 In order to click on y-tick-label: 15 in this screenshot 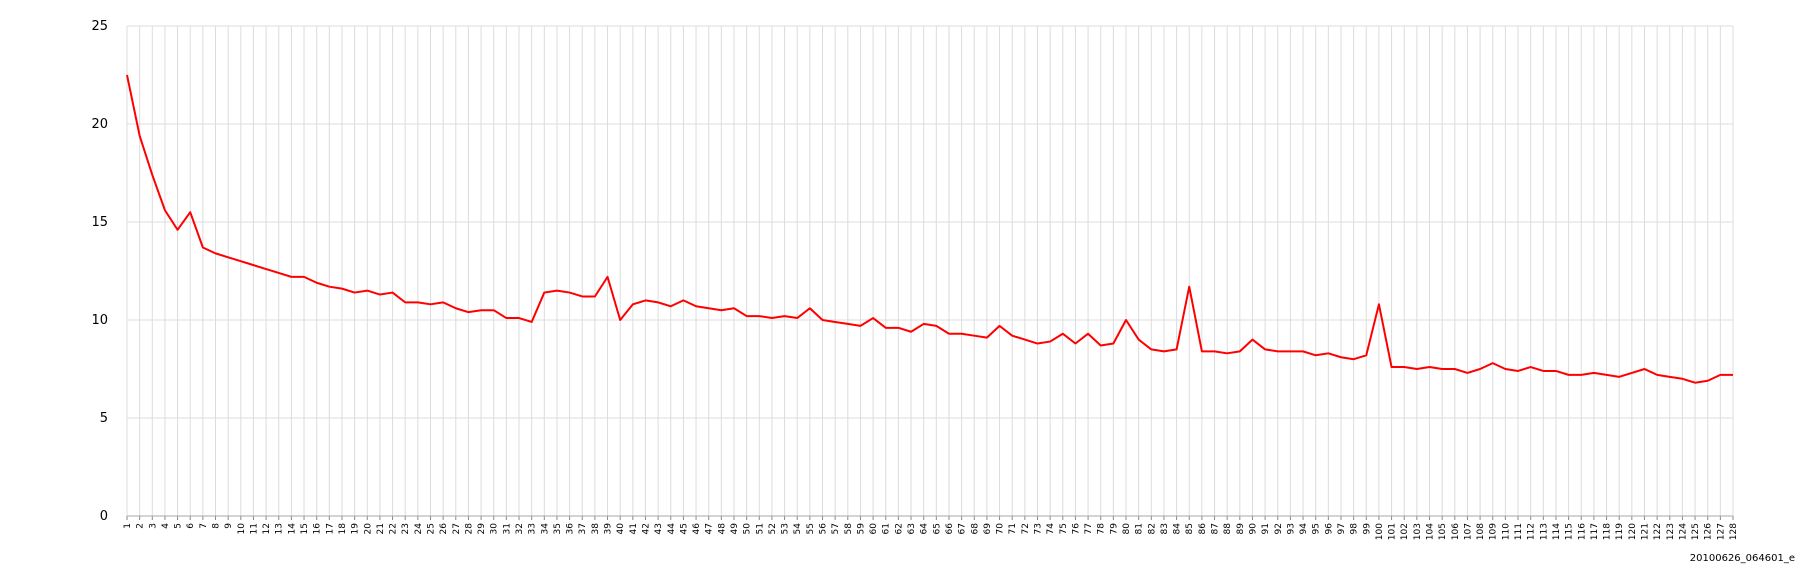, I will do `click(99, 222)`.